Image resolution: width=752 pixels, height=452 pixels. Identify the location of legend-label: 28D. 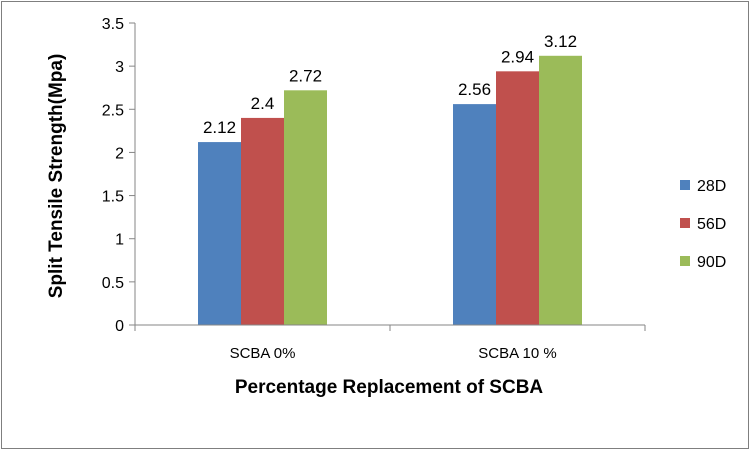
(711, 186).